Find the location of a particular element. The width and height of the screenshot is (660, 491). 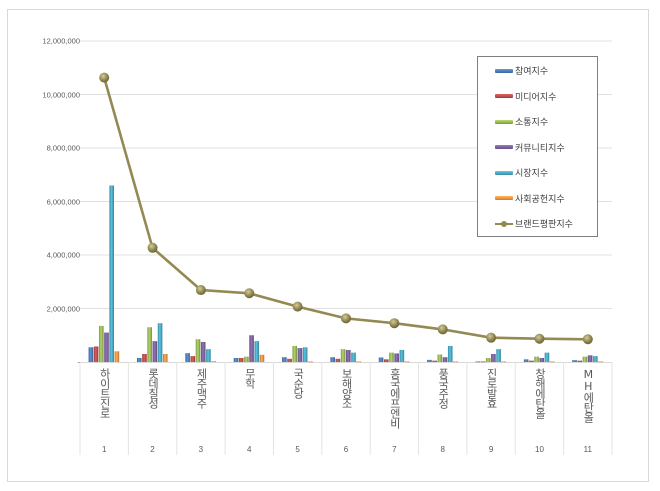

x-category-label: 롯데칠성 is located at coordinates (153, 388).